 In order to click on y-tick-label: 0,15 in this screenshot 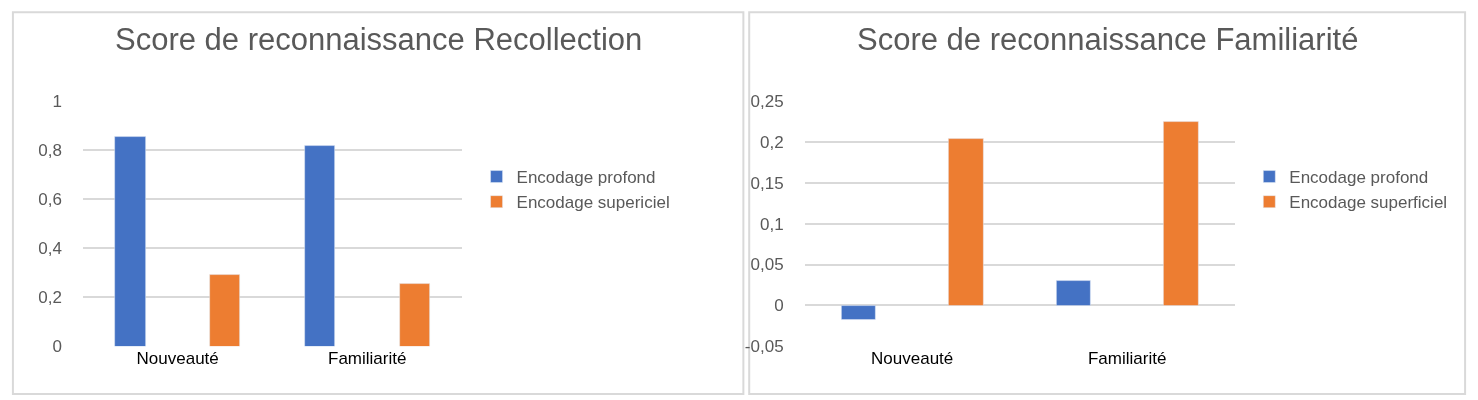, I will do `click(767, 183)`.